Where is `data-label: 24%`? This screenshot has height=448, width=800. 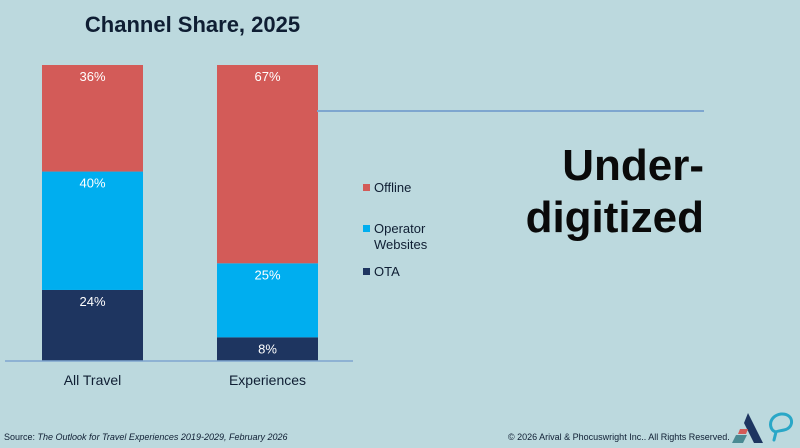 data-label: 24% is located at coordinates (92, 301).